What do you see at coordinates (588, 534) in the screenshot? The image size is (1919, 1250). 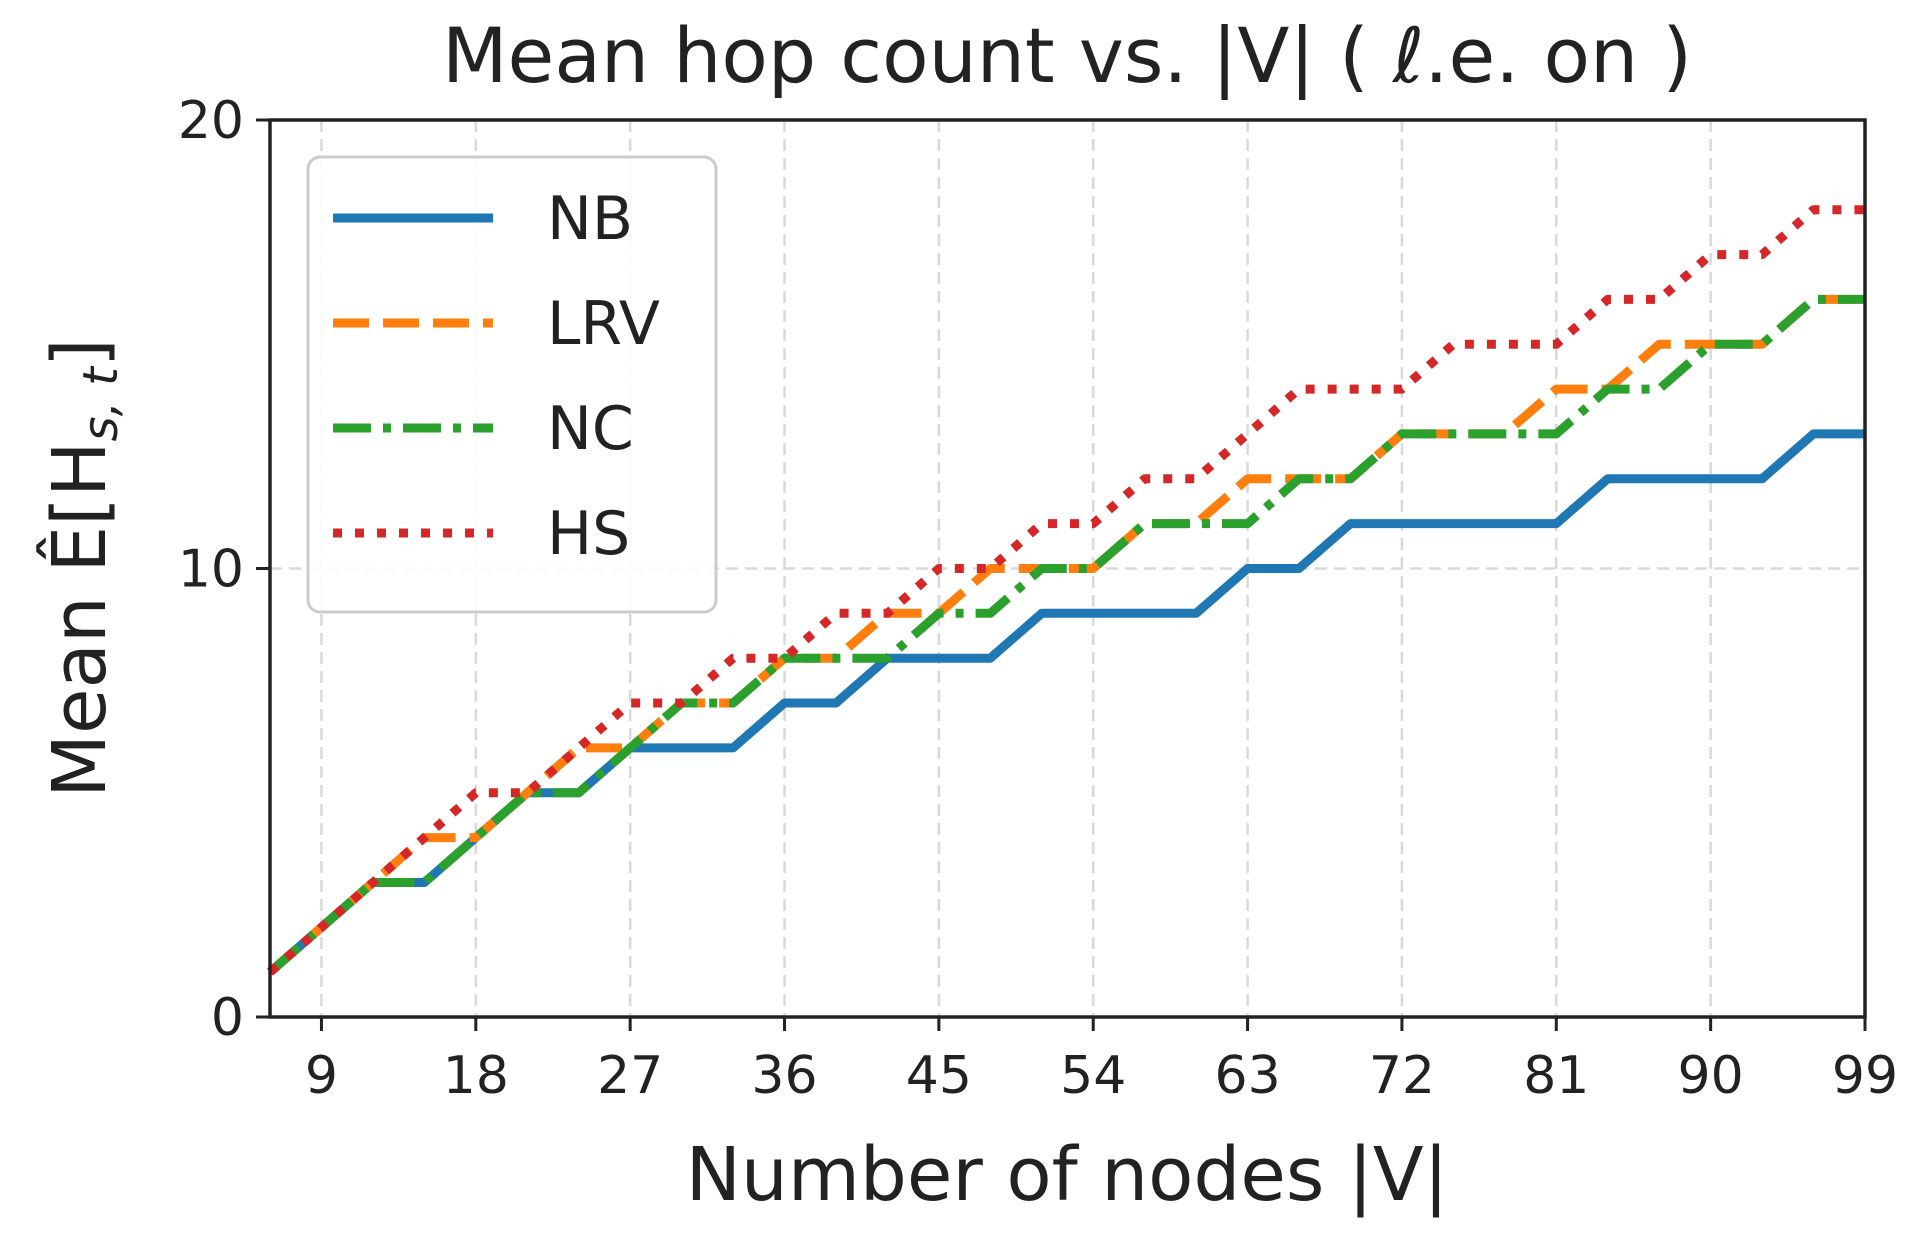 I see `legend-label-hs: HS` at bounding box center [588, 534].